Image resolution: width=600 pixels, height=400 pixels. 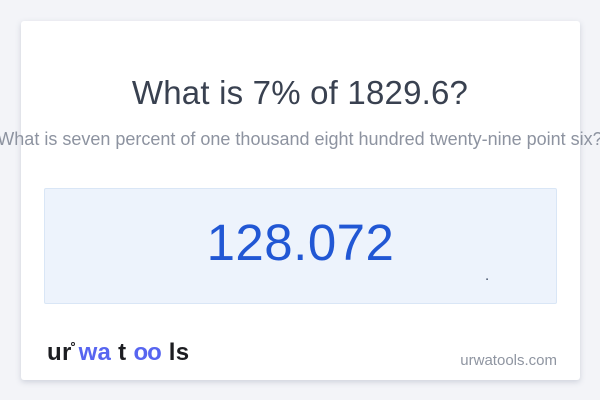 What do you see at coordinates (300, 242) in the screenshot?
I see `result-value: 128.072` at bounding box center [300, 242].